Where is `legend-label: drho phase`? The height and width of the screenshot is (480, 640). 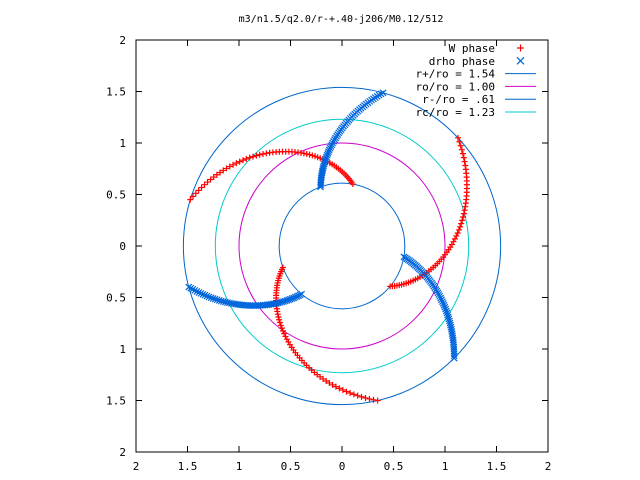 legend-label: drho phase is located at coordinates (462, 61).